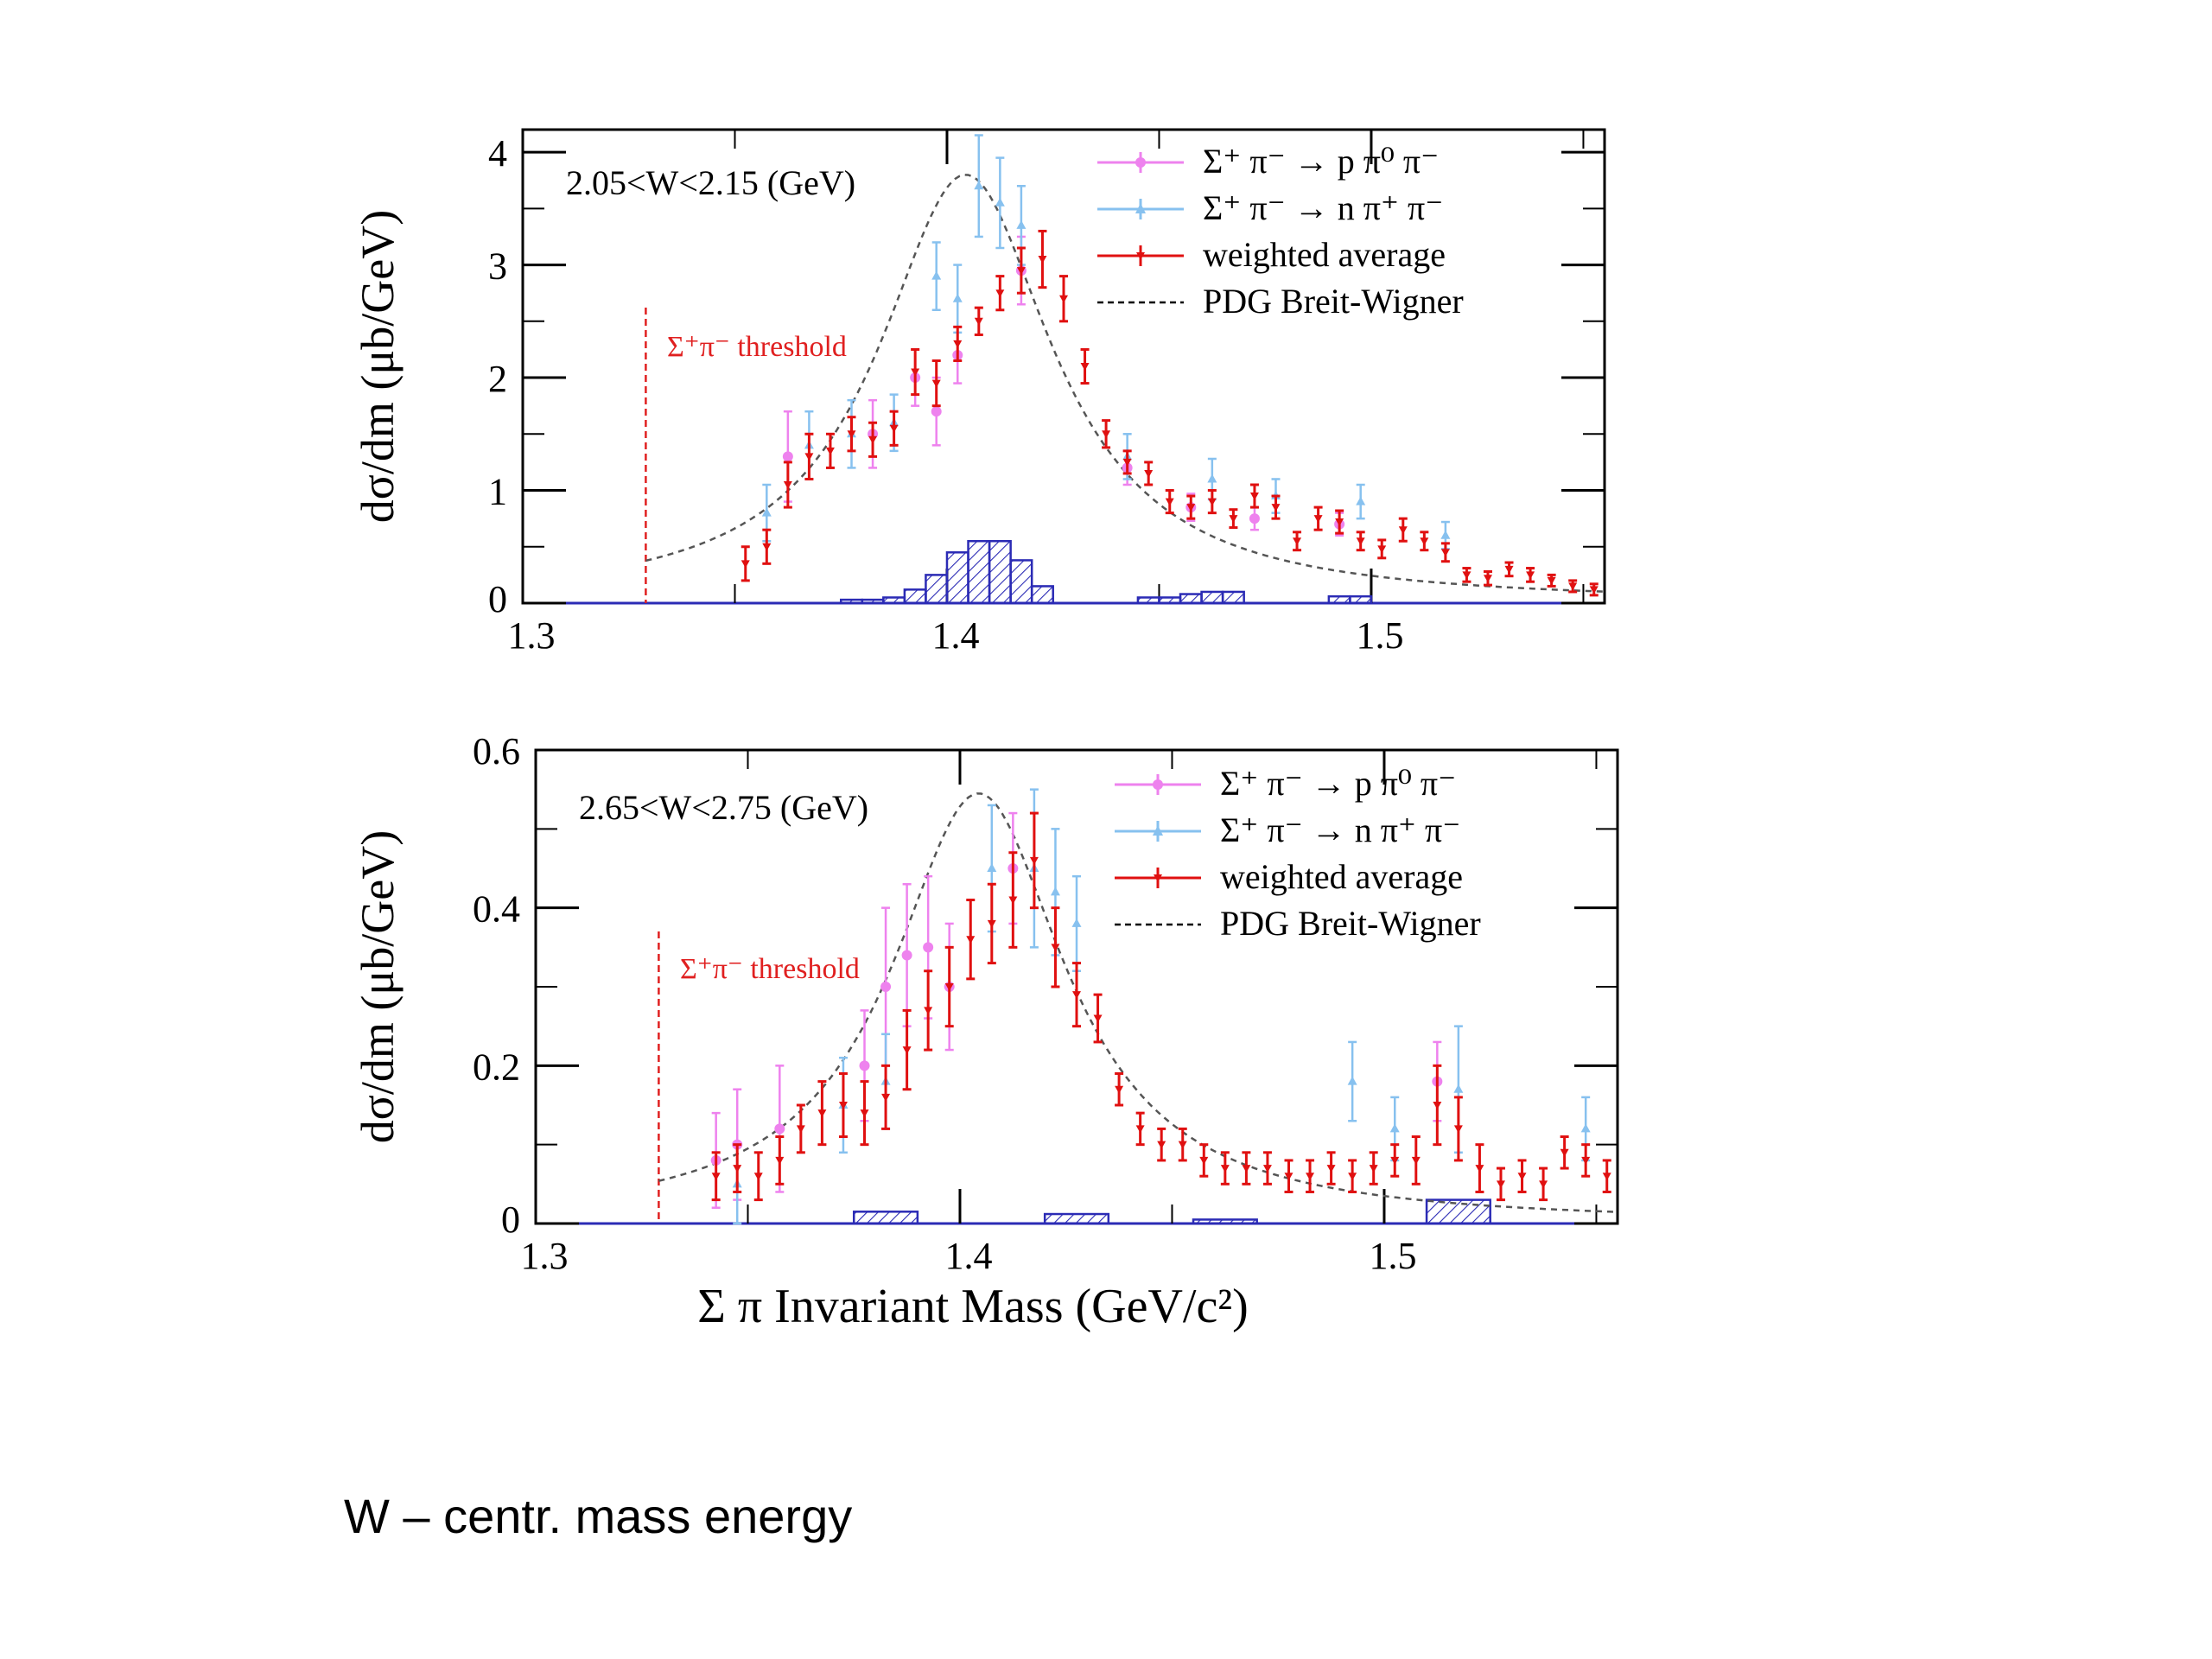 The image size is (2212, 1659). I want to click on y-tick-label: 4, so click(497, 153).